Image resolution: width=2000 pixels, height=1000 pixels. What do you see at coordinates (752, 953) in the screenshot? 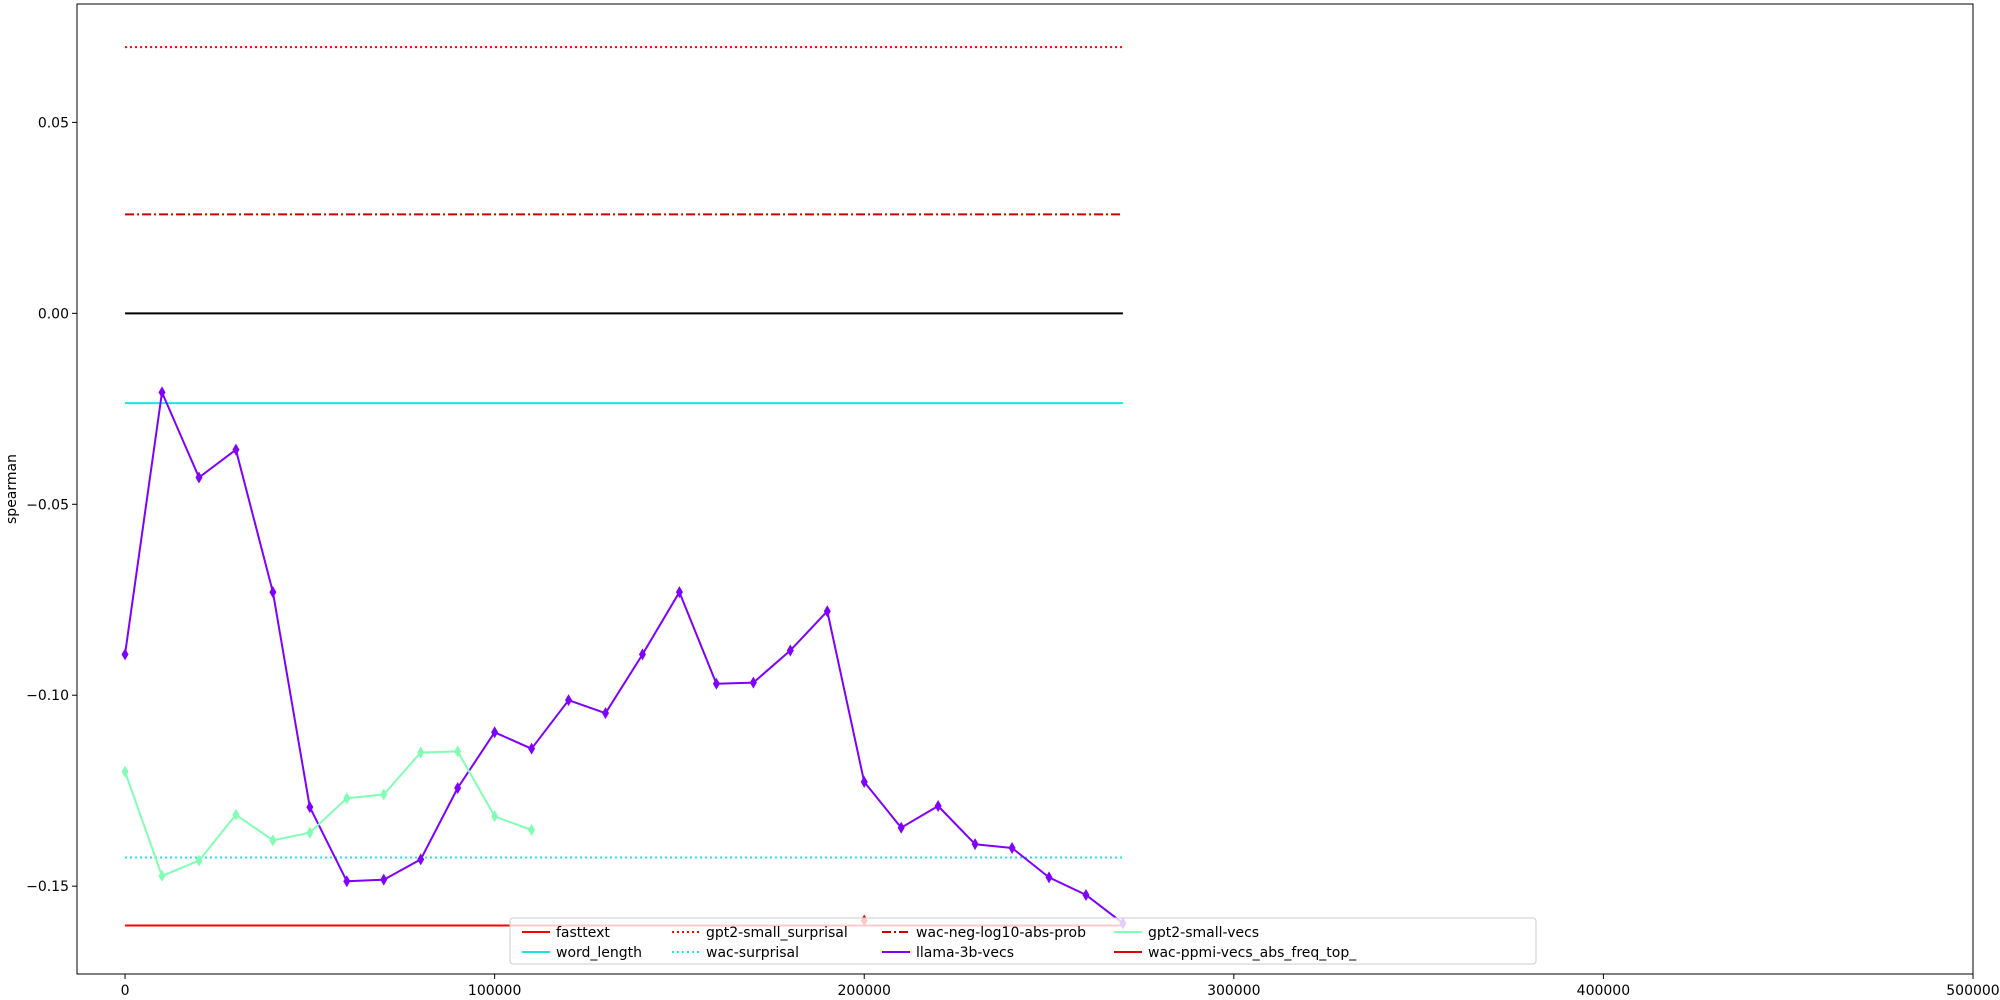
I see `legend-label-wac-surprisal: wac-surprisal` at bounding box center [752, 953].